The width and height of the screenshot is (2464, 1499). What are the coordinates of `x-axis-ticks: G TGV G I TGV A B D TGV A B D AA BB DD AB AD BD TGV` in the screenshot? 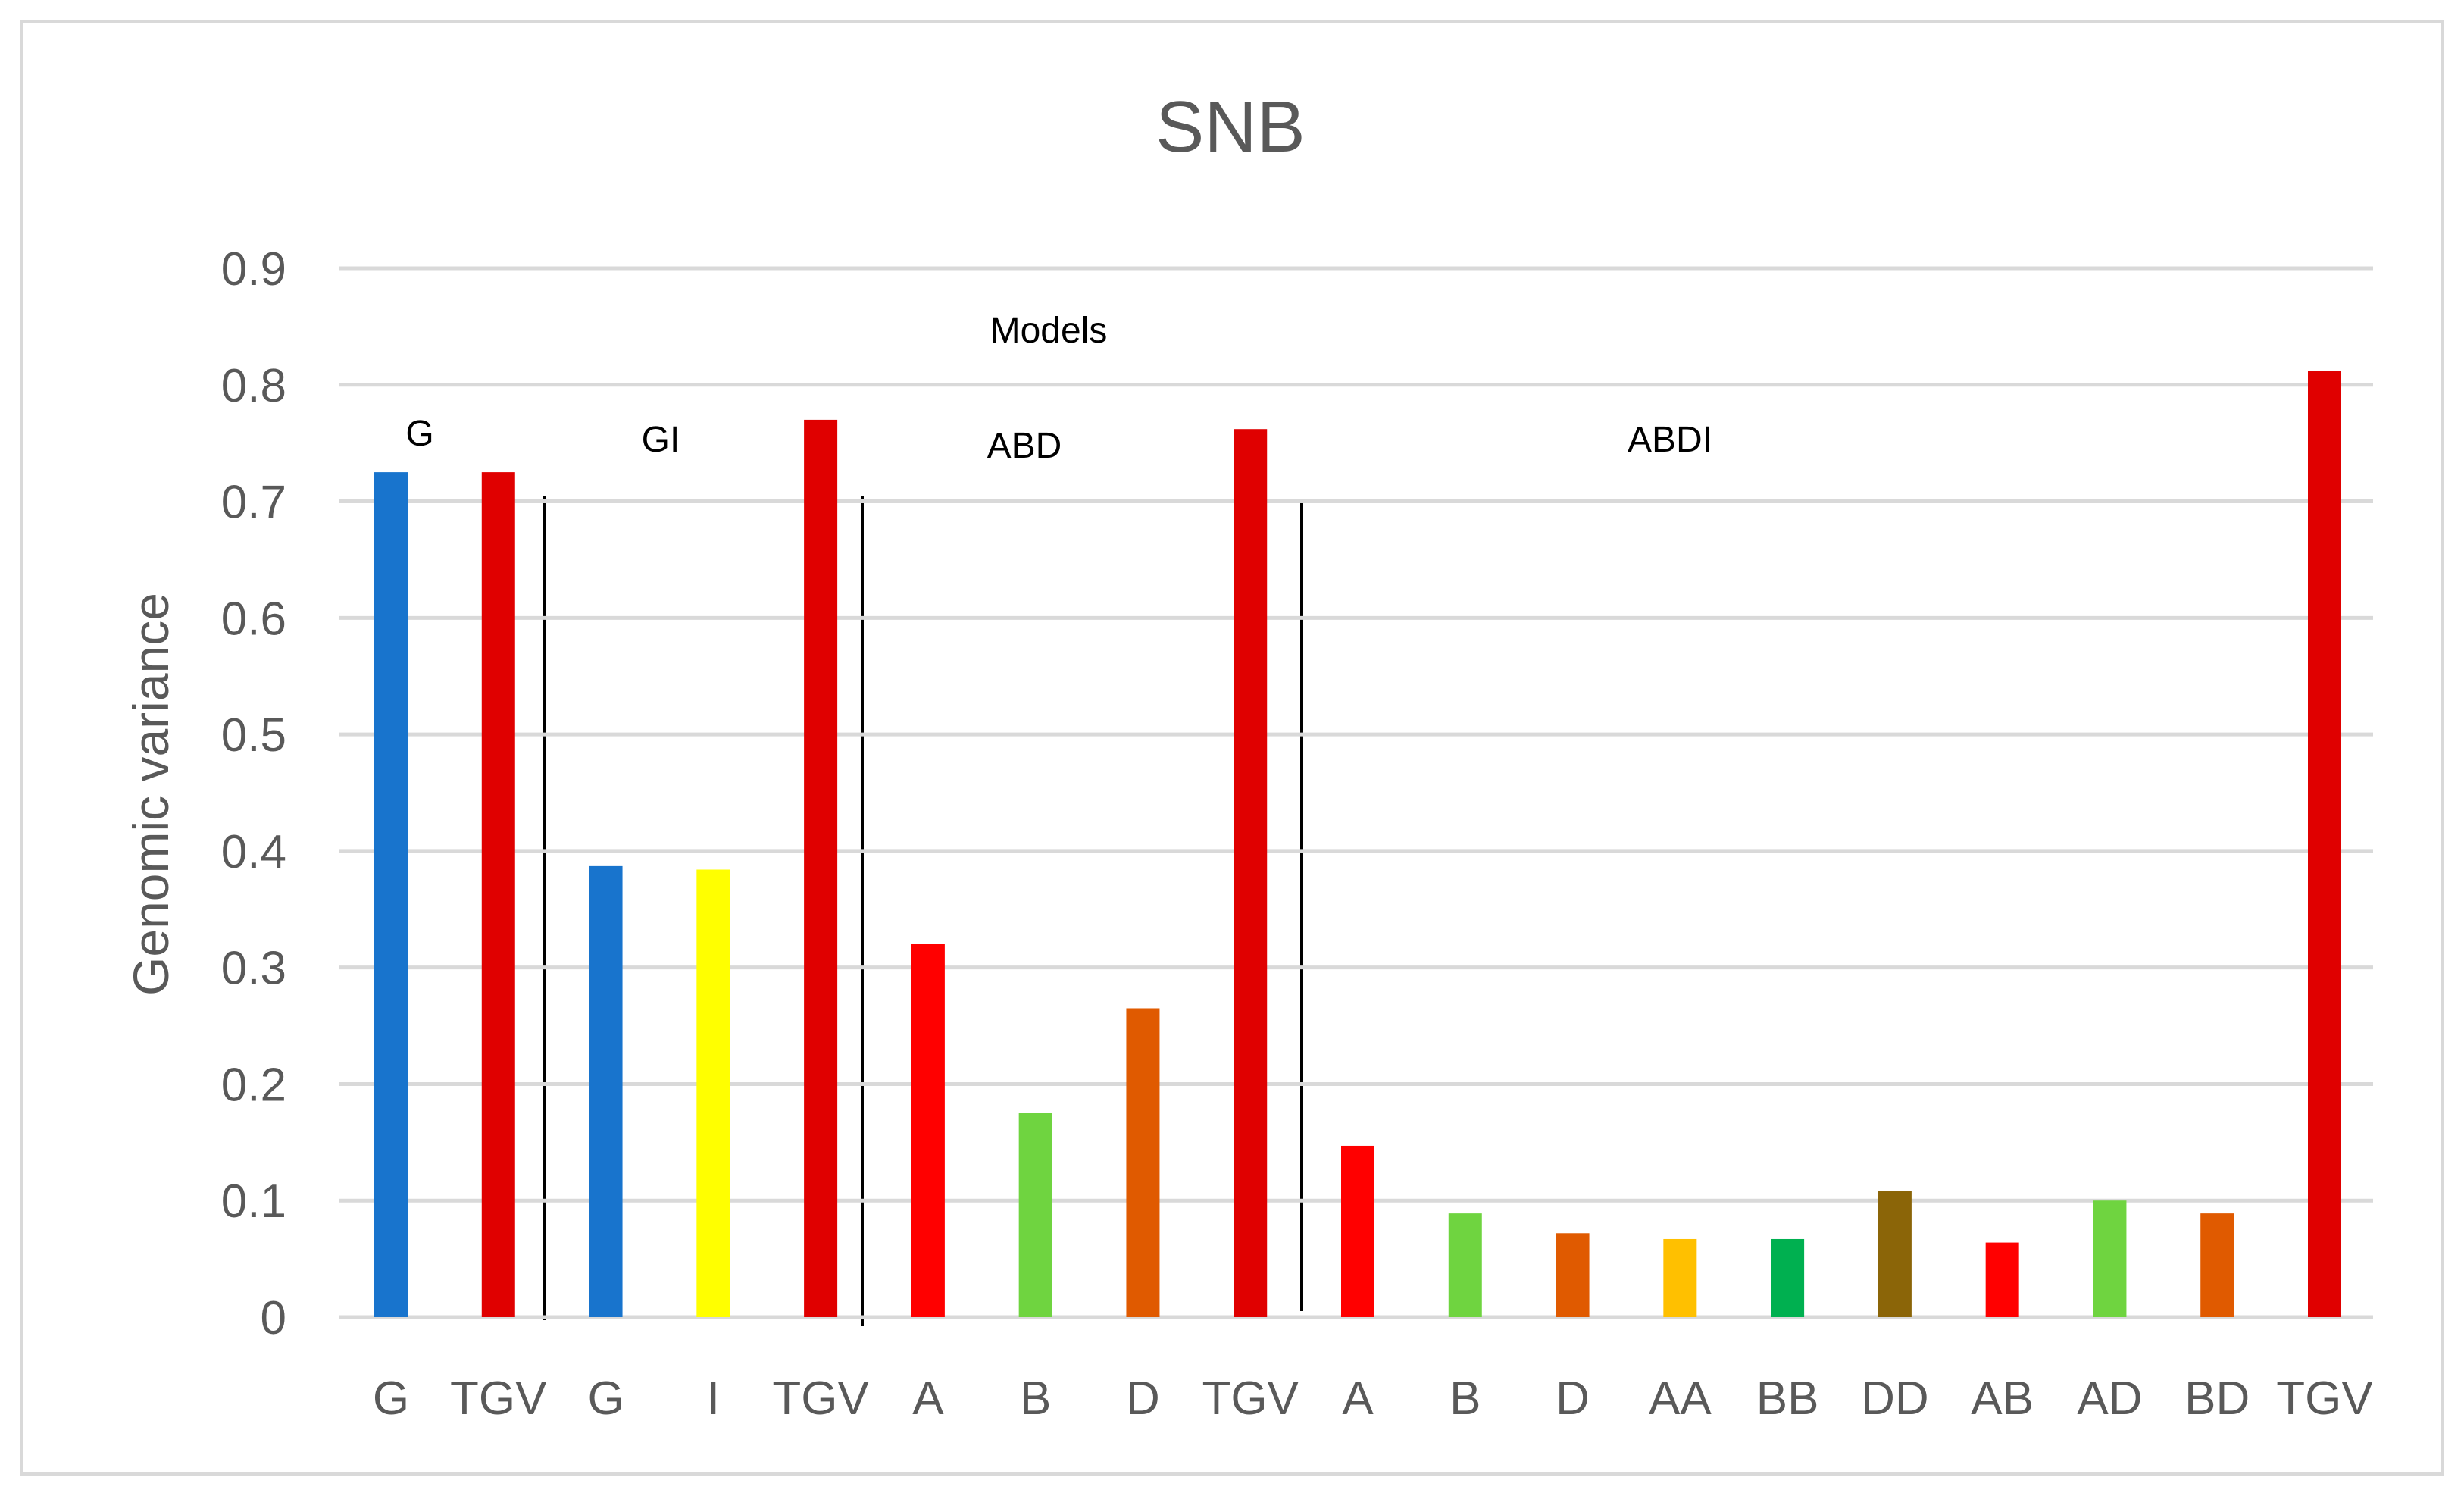 It's located at (1373, 1398).